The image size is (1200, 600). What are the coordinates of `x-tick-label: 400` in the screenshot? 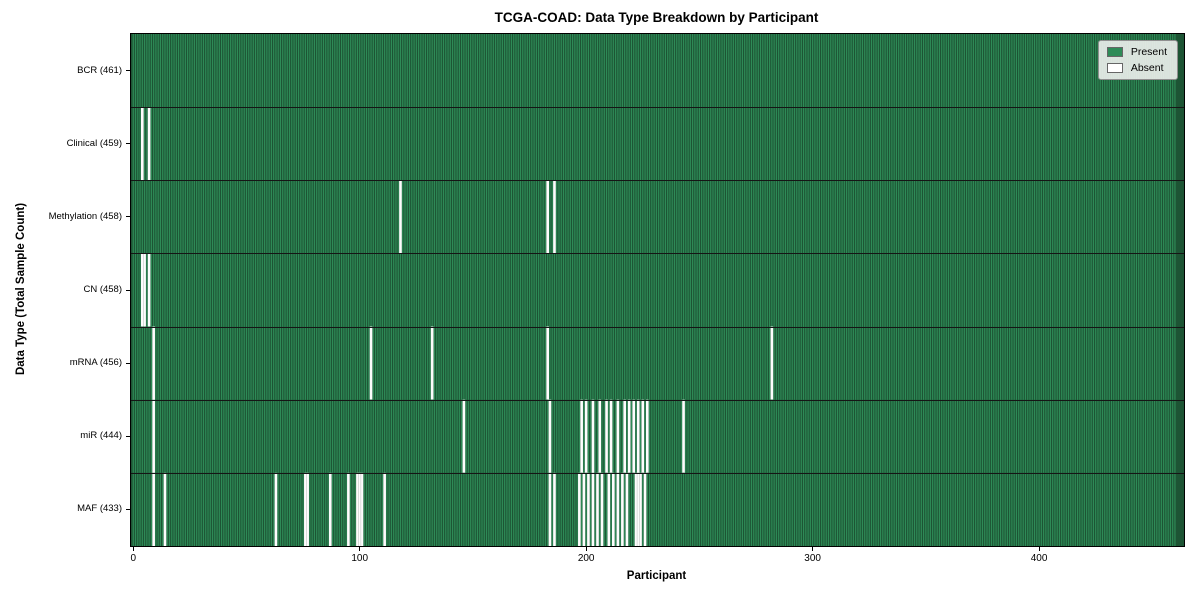 It's located at (1039, 558).